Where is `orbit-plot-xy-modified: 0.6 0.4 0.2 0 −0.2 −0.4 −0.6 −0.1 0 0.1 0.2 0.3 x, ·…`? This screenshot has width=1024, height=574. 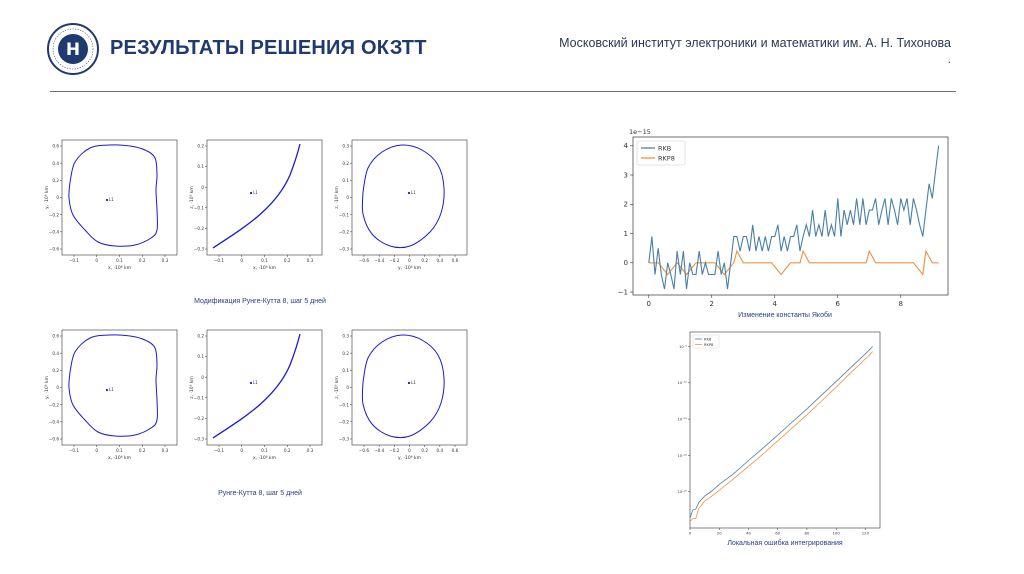 orbit-plot-xy-modified: 0.6 0.4 0.2 0 −0.2 −0.4 −0.6 −0.1 0 0.1 0.2 0.3 x, ·… is located at coordinates (111, 205).